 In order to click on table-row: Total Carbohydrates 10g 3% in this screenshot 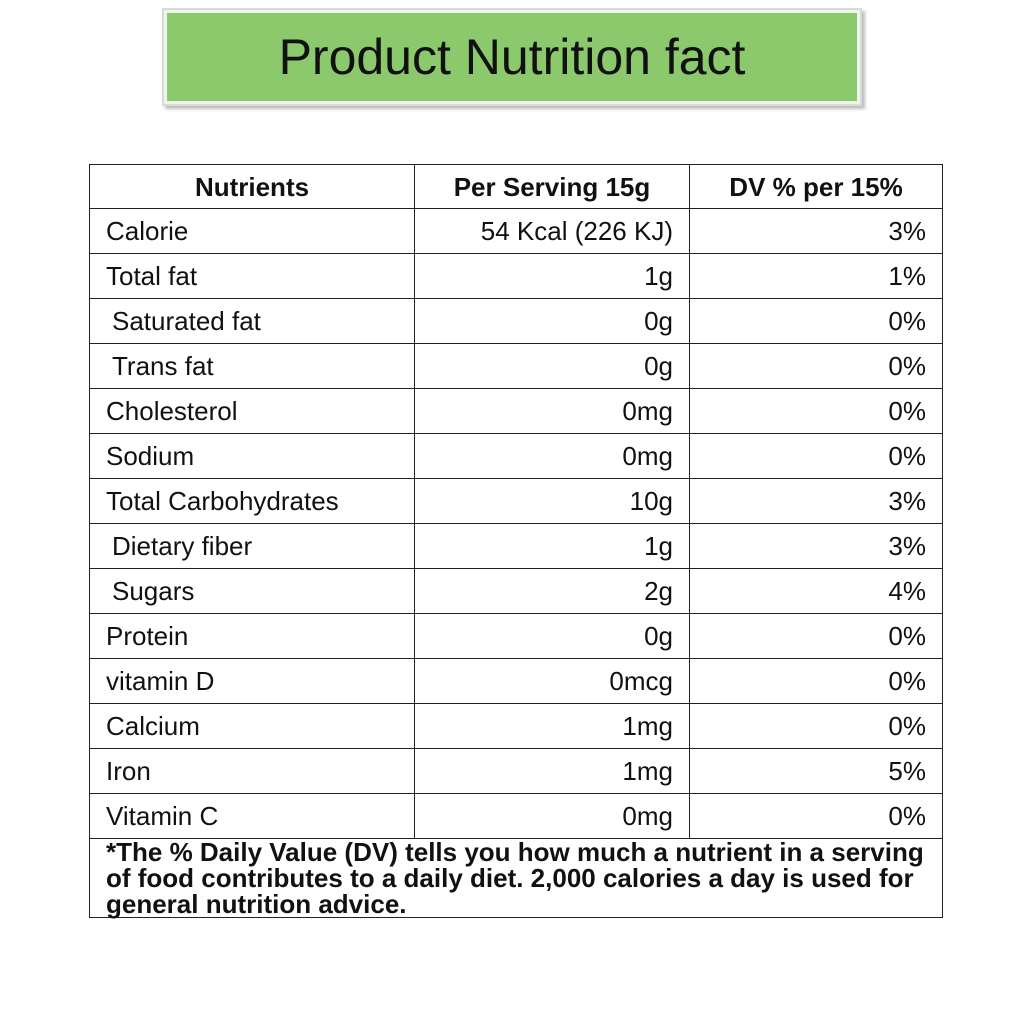, I will do `click(516, 501)`.